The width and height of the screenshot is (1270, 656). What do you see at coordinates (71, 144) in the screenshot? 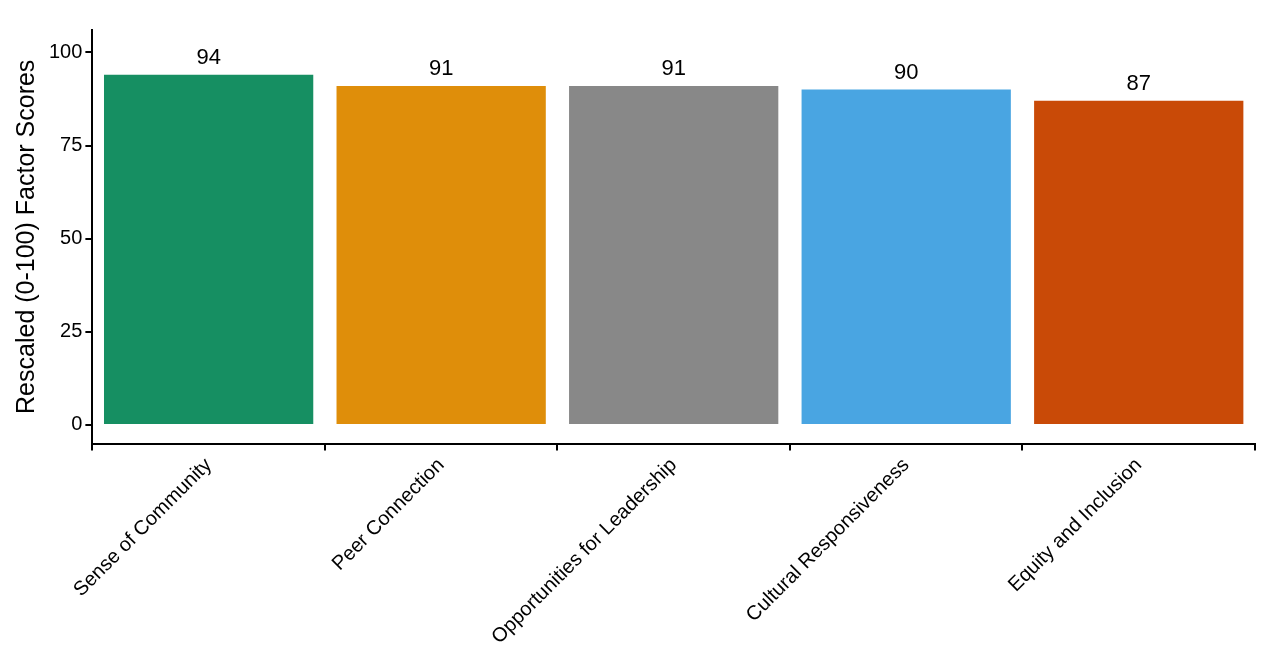
I see `y-tick-label: 75` at bounding box center [71, 144].